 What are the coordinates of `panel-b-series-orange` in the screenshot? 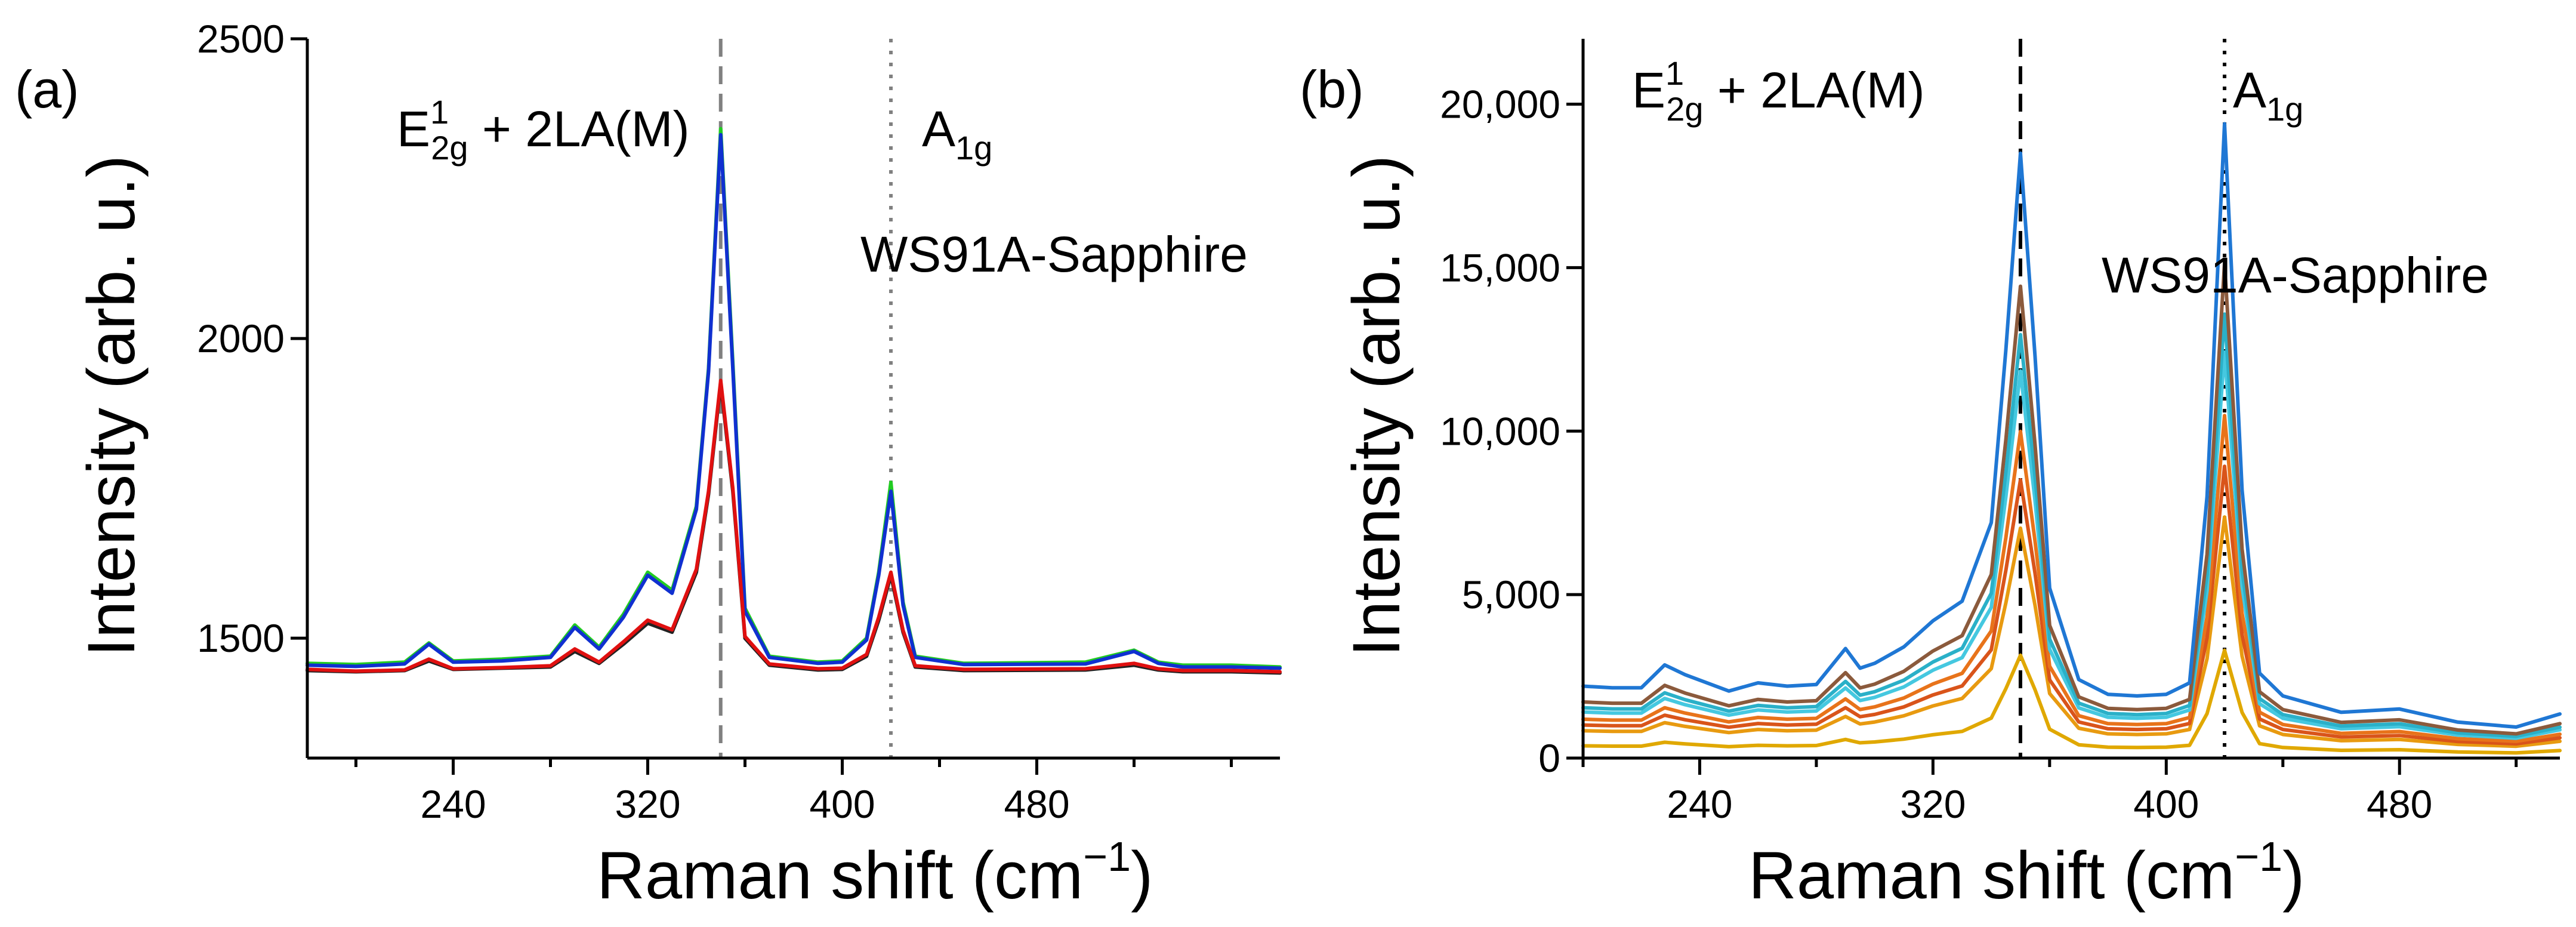 It's located at (2071, 578).